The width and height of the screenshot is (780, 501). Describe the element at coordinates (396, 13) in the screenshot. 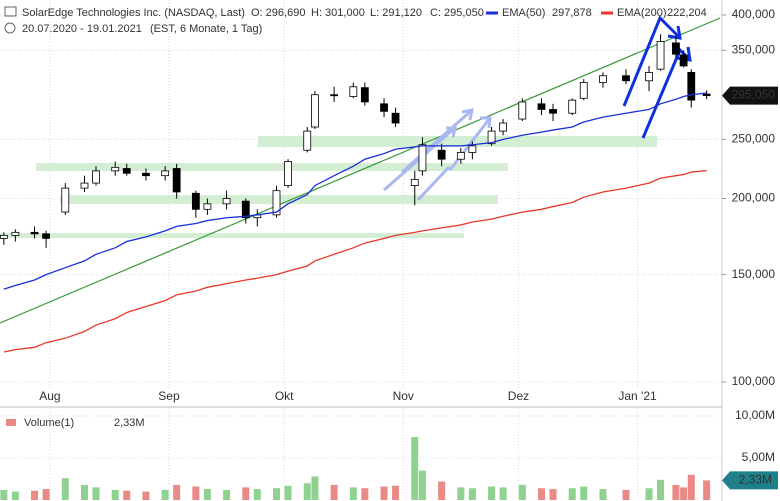

I see `low-quote: L: 291,120` at that location.